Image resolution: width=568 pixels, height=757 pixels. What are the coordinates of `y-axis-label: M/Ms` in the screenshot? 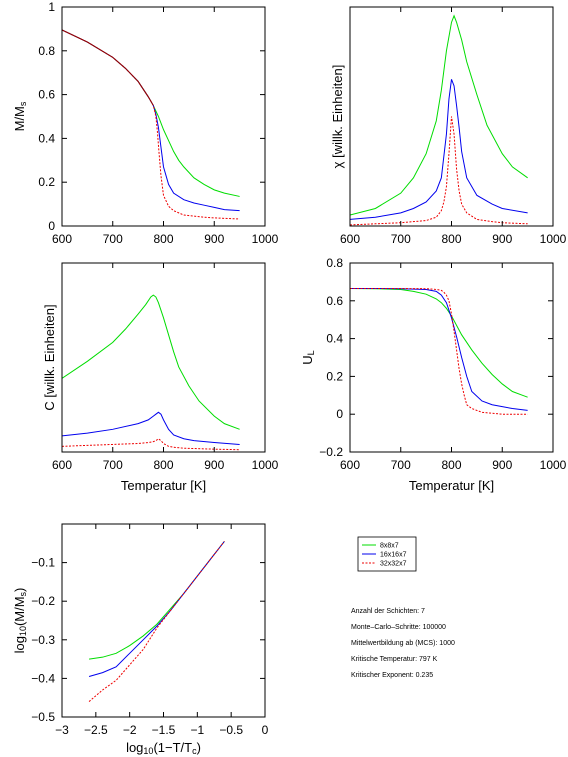 It's located at (20, 116).